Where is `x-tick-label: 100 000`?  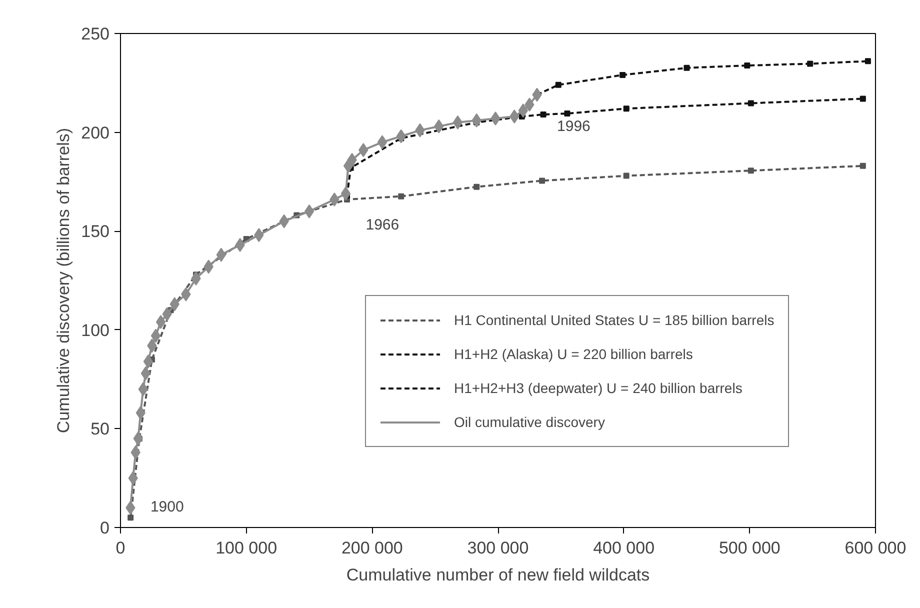
x-tick-label: 100 000 is located at coordinates (247, 548).